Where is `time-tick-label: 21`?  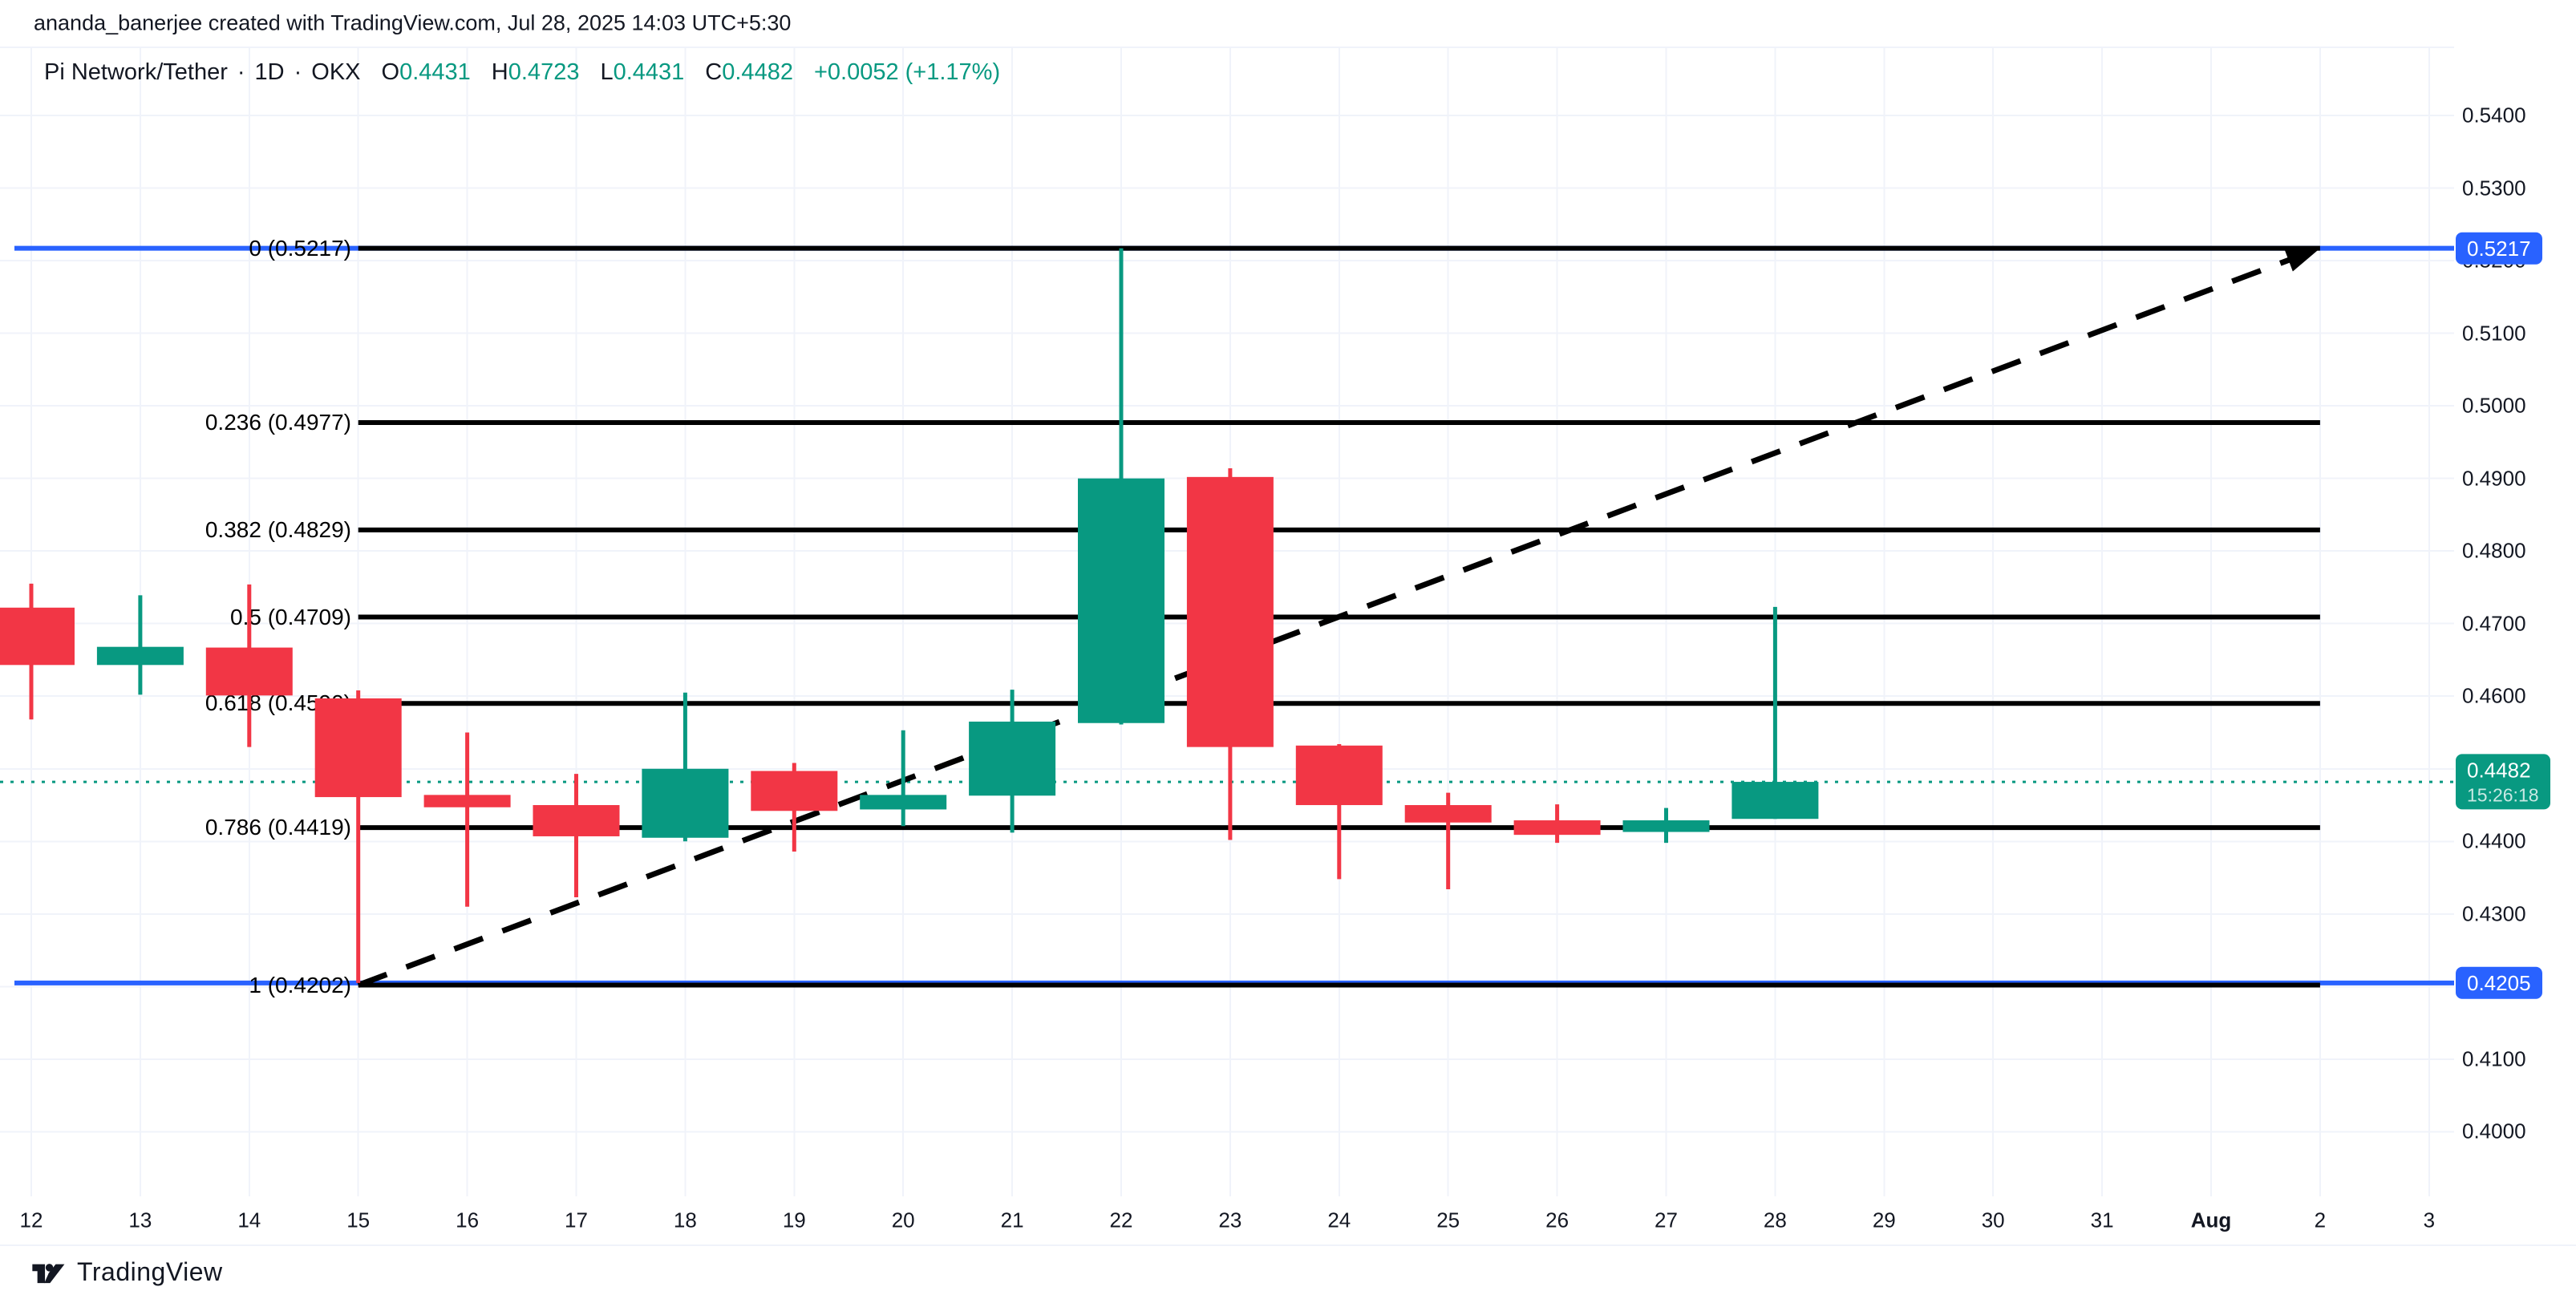 time-tick-label: 21 is located at coordinates (1012, 1220).